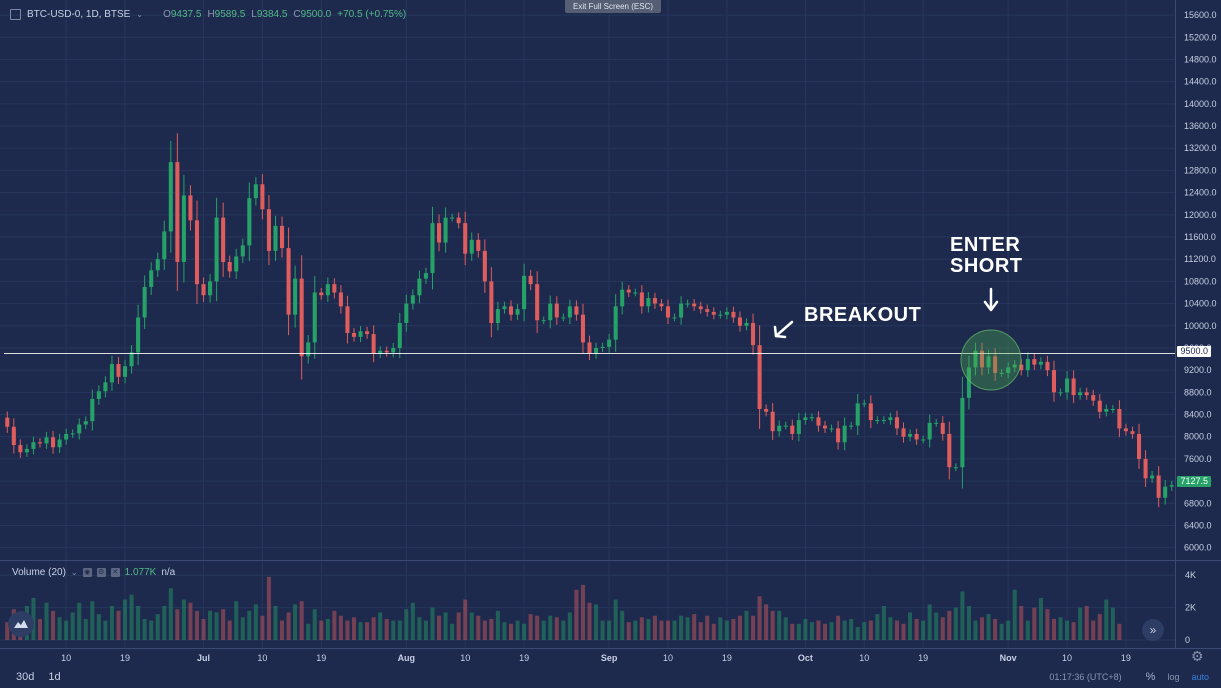 This screenshot has width=1221, height=688. What do you see at coordinates (563, 608) in the screenshot?
I see `volume-bars` at bounding box center [563, 608].